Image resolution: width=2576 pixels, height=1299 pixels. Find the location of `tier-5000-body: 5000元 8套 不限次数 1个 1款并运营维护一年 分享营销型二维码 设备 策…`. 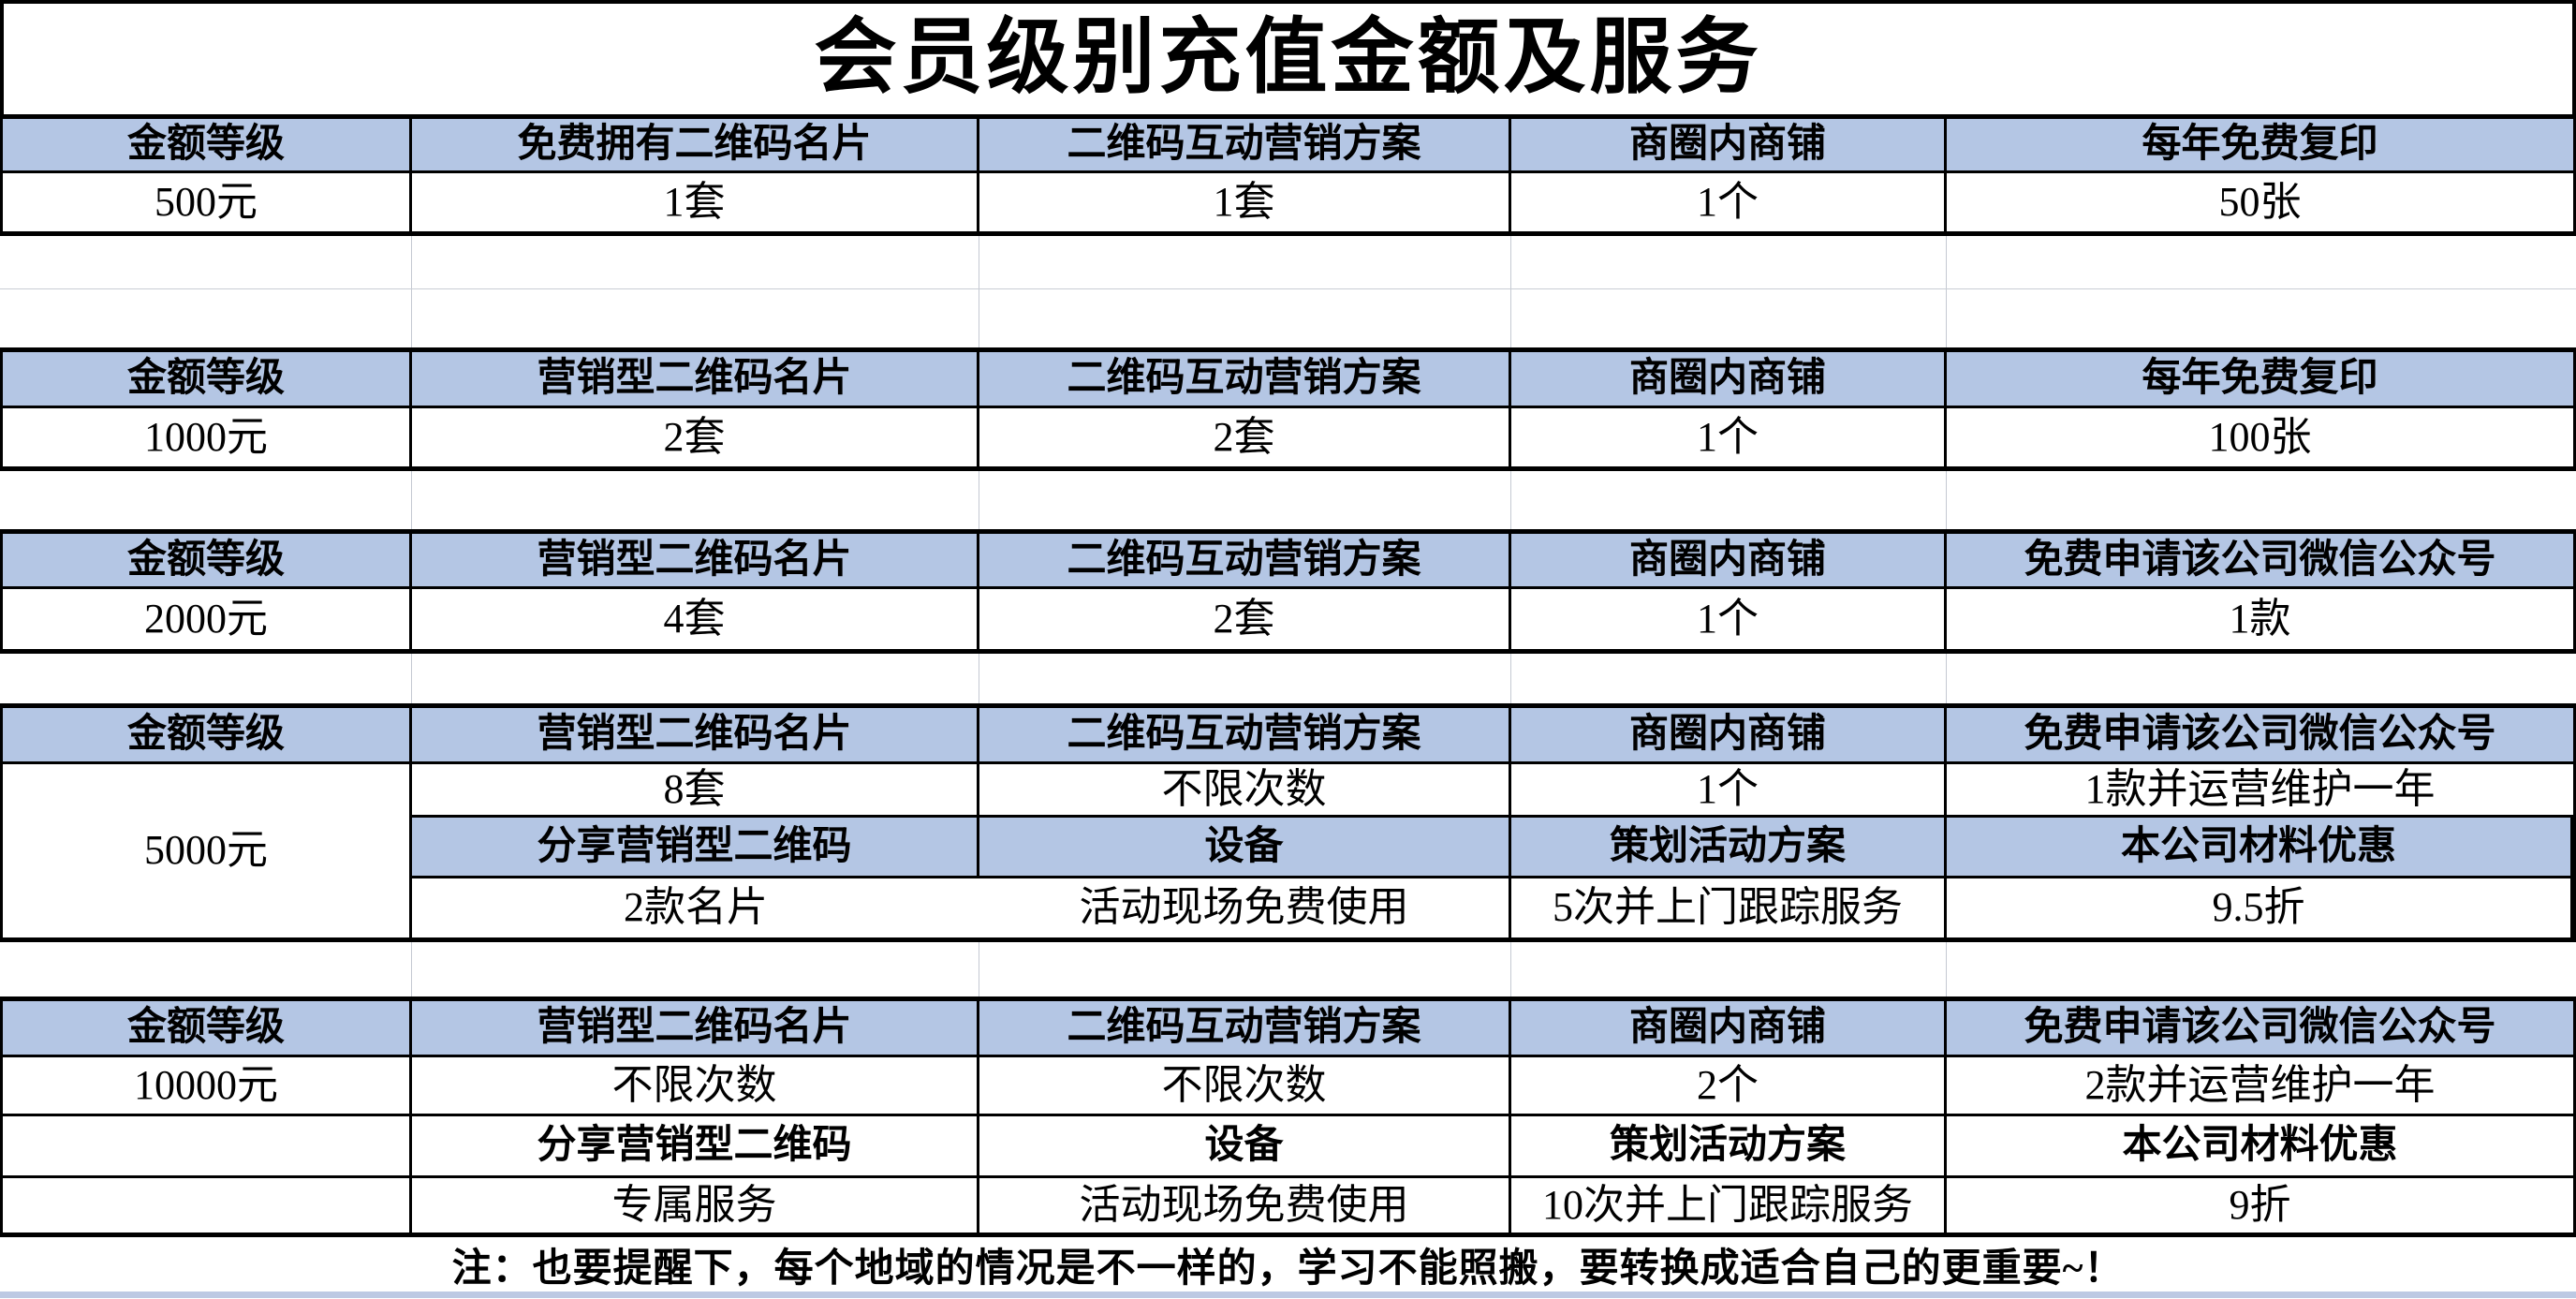

tier-5000-body: 5000元 8套 不限次数 1个 1款并运营维护一年 分享营销型二维码 设备 策… is located at coordinates (1288, 853).